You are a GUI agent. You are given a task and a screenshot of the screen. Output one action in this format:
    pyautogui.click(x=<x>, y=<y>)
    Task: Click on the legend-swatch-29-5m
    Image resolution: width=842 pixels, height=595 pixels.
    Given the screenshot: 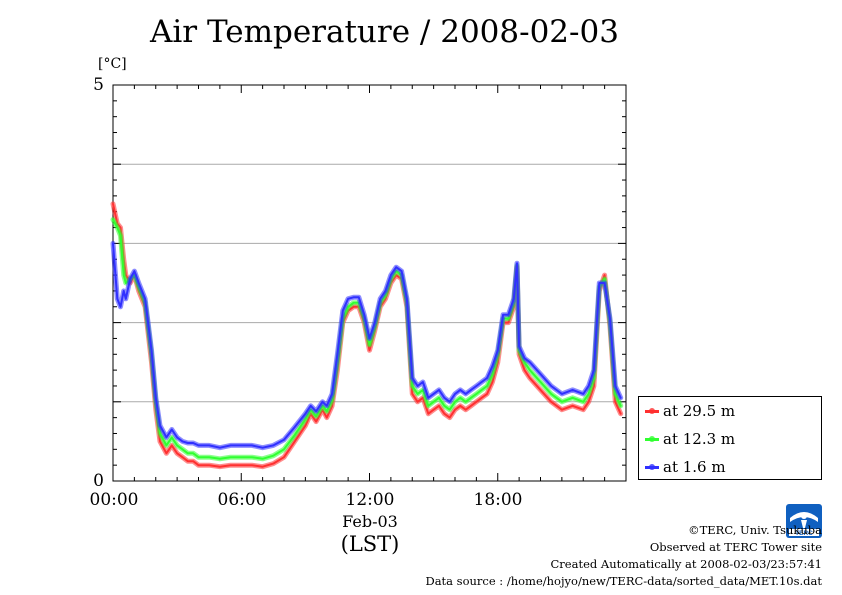 What is the action you would take?
    pyautogui.click(x=652, y=410)
    